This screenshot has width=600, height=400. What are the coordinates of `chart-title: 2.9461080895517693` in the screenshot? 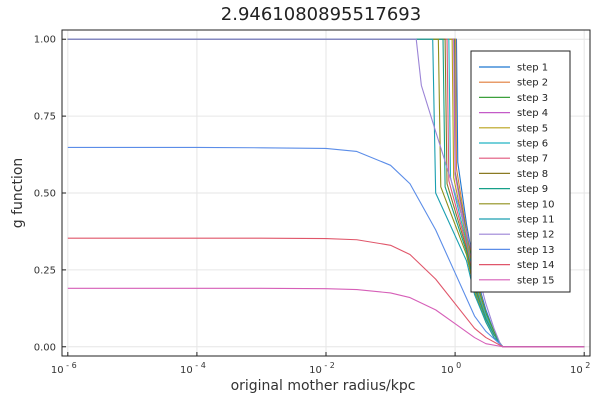 It's located at (321, 14).